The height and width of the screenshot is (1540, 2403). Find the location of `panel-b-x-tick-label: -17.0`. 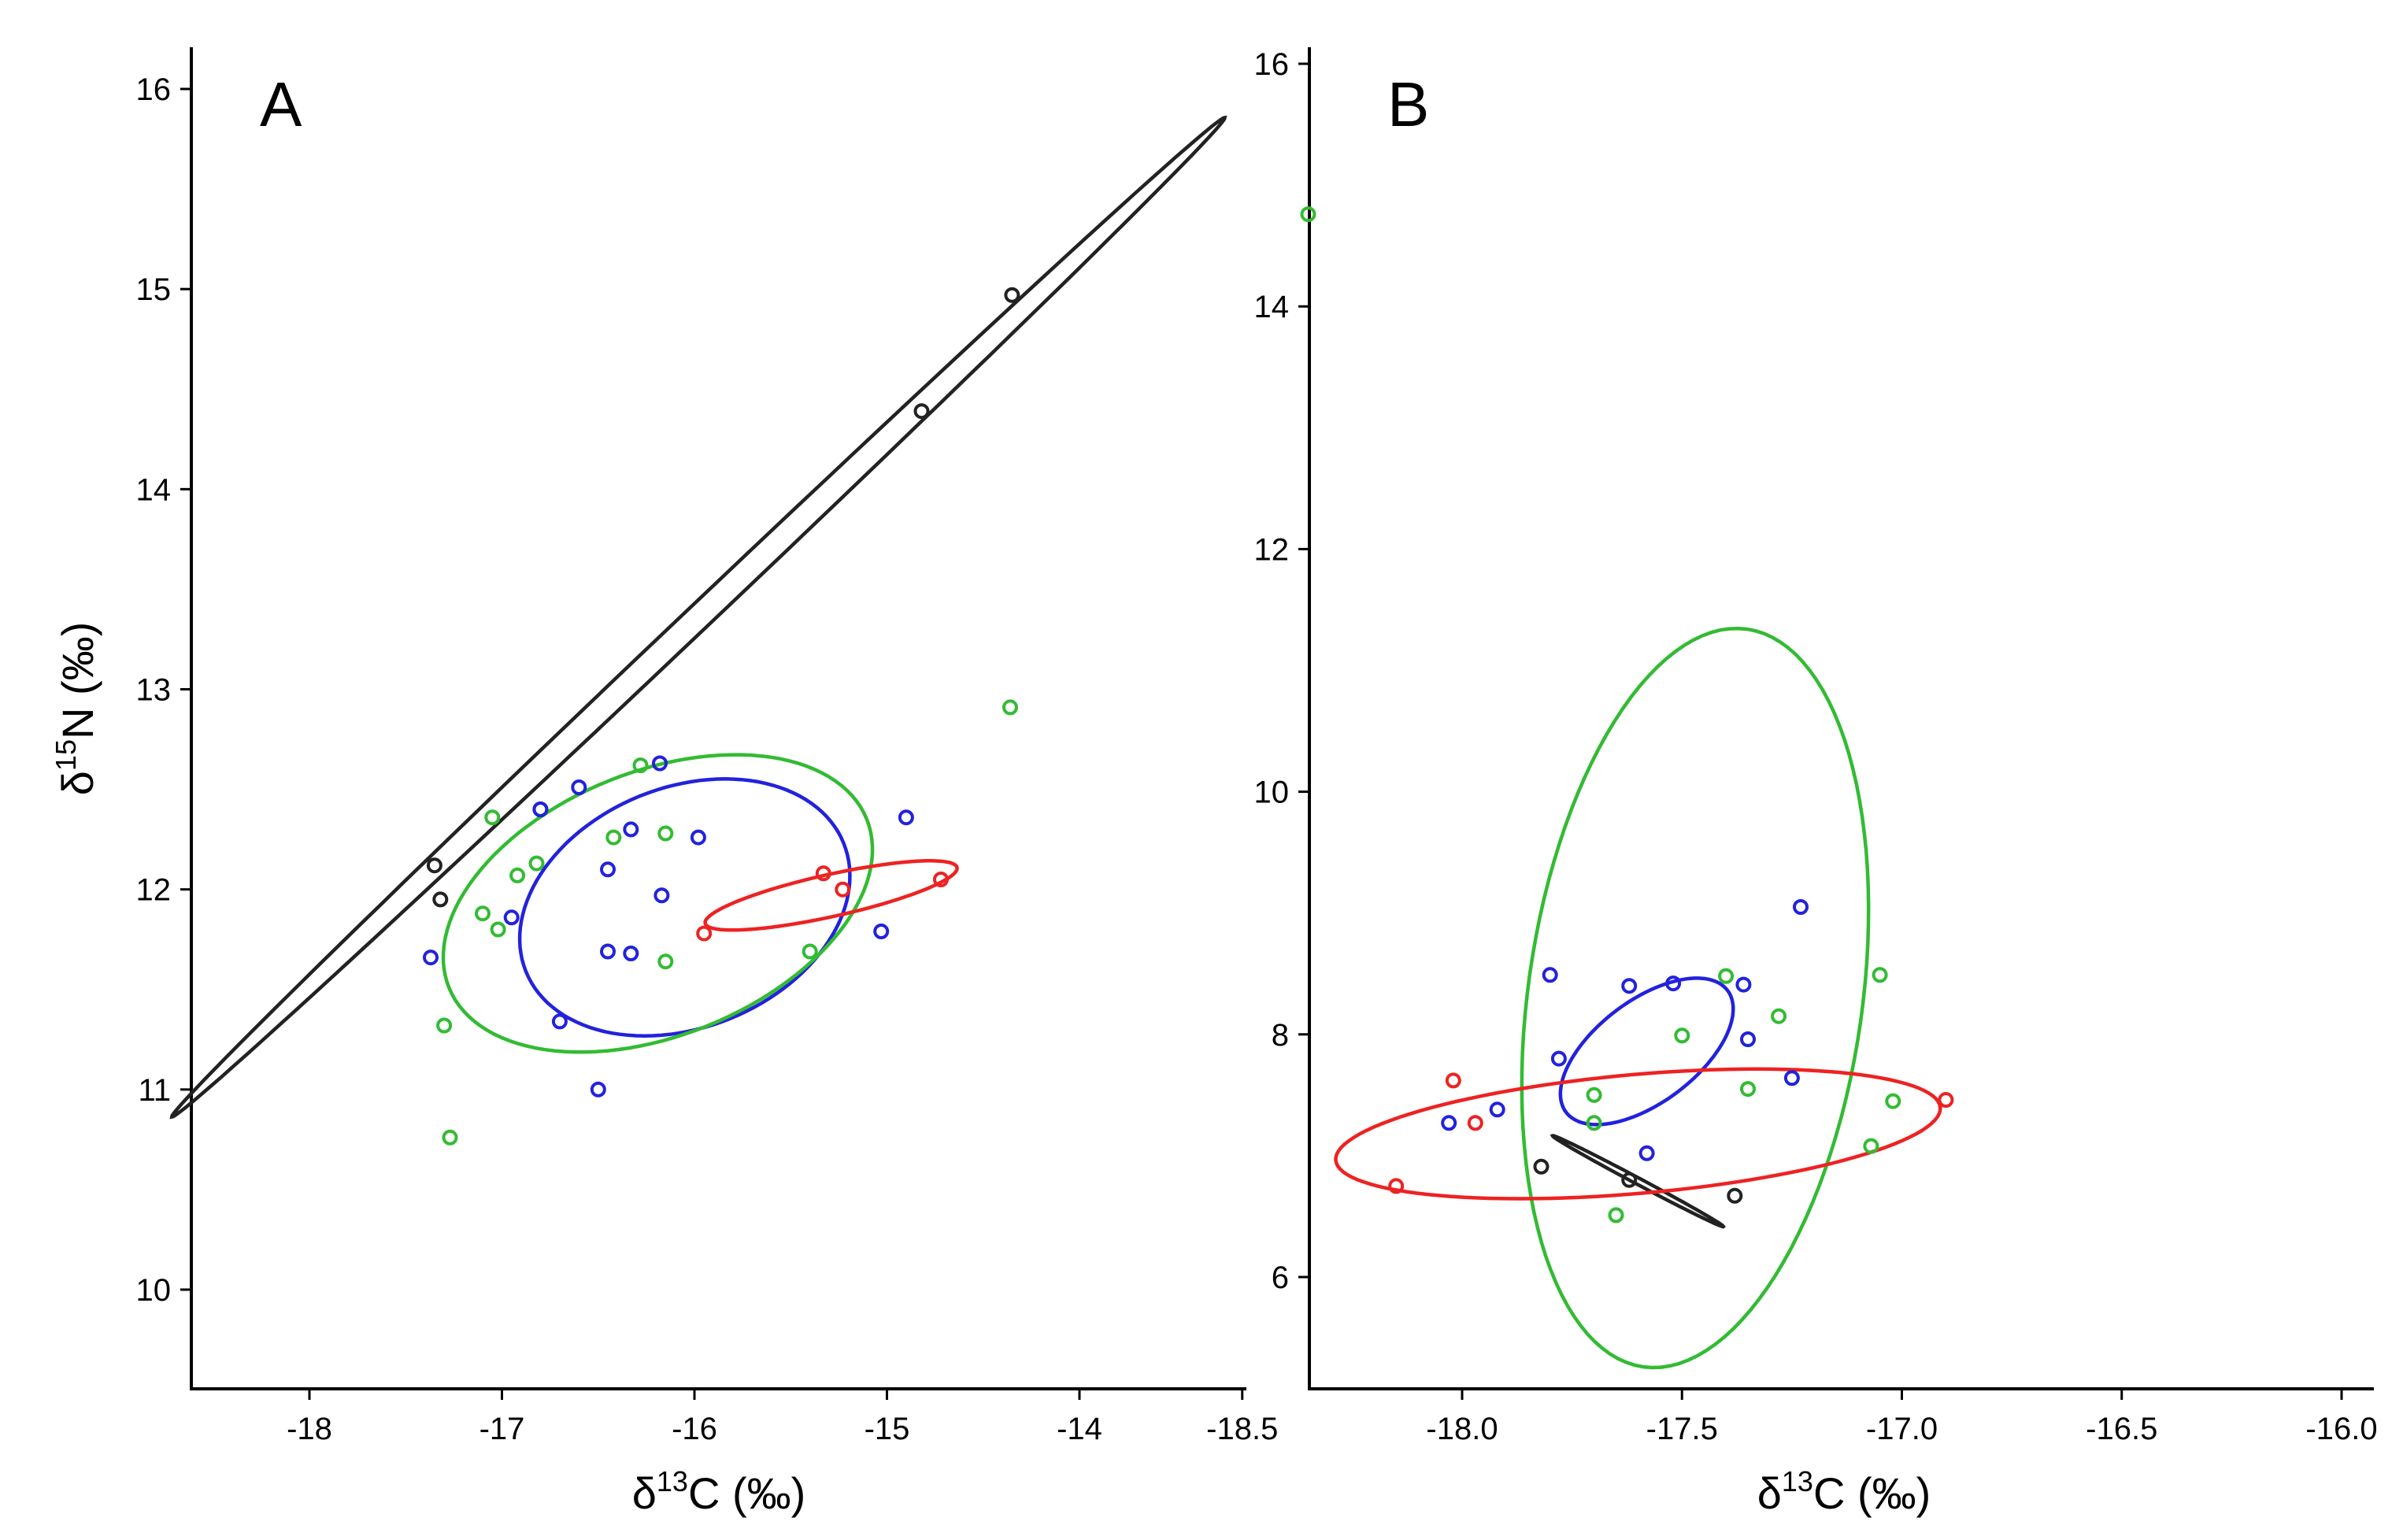

panel-b-x-tick-label: -17.0 is located at coordinates (1902, 1429).